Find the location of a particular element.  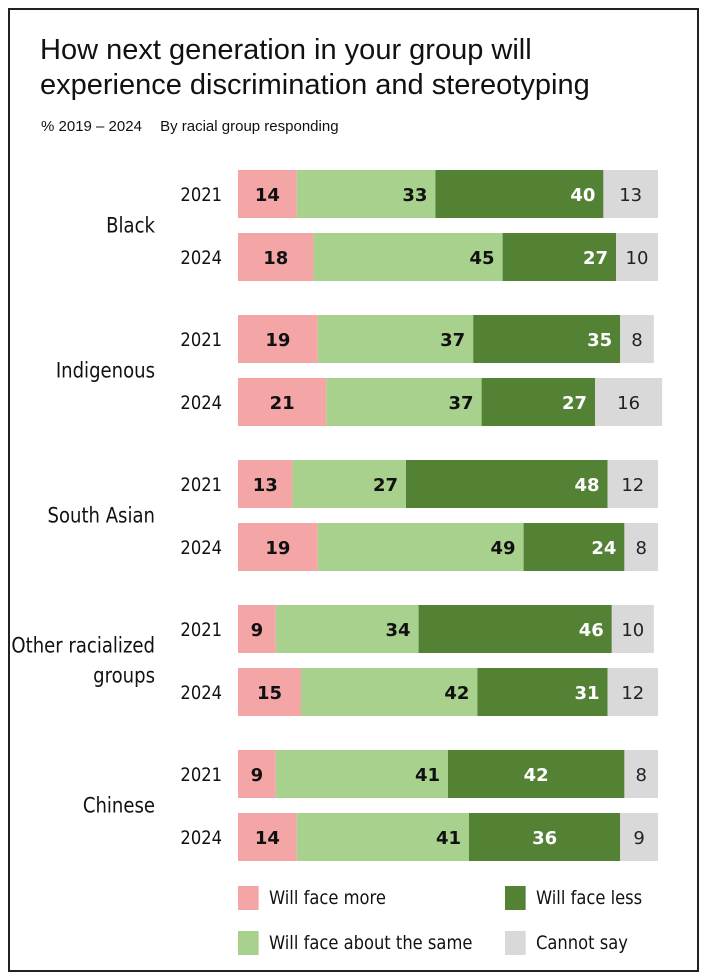

data-label-less: 35 is located at coordinates (599, 340).